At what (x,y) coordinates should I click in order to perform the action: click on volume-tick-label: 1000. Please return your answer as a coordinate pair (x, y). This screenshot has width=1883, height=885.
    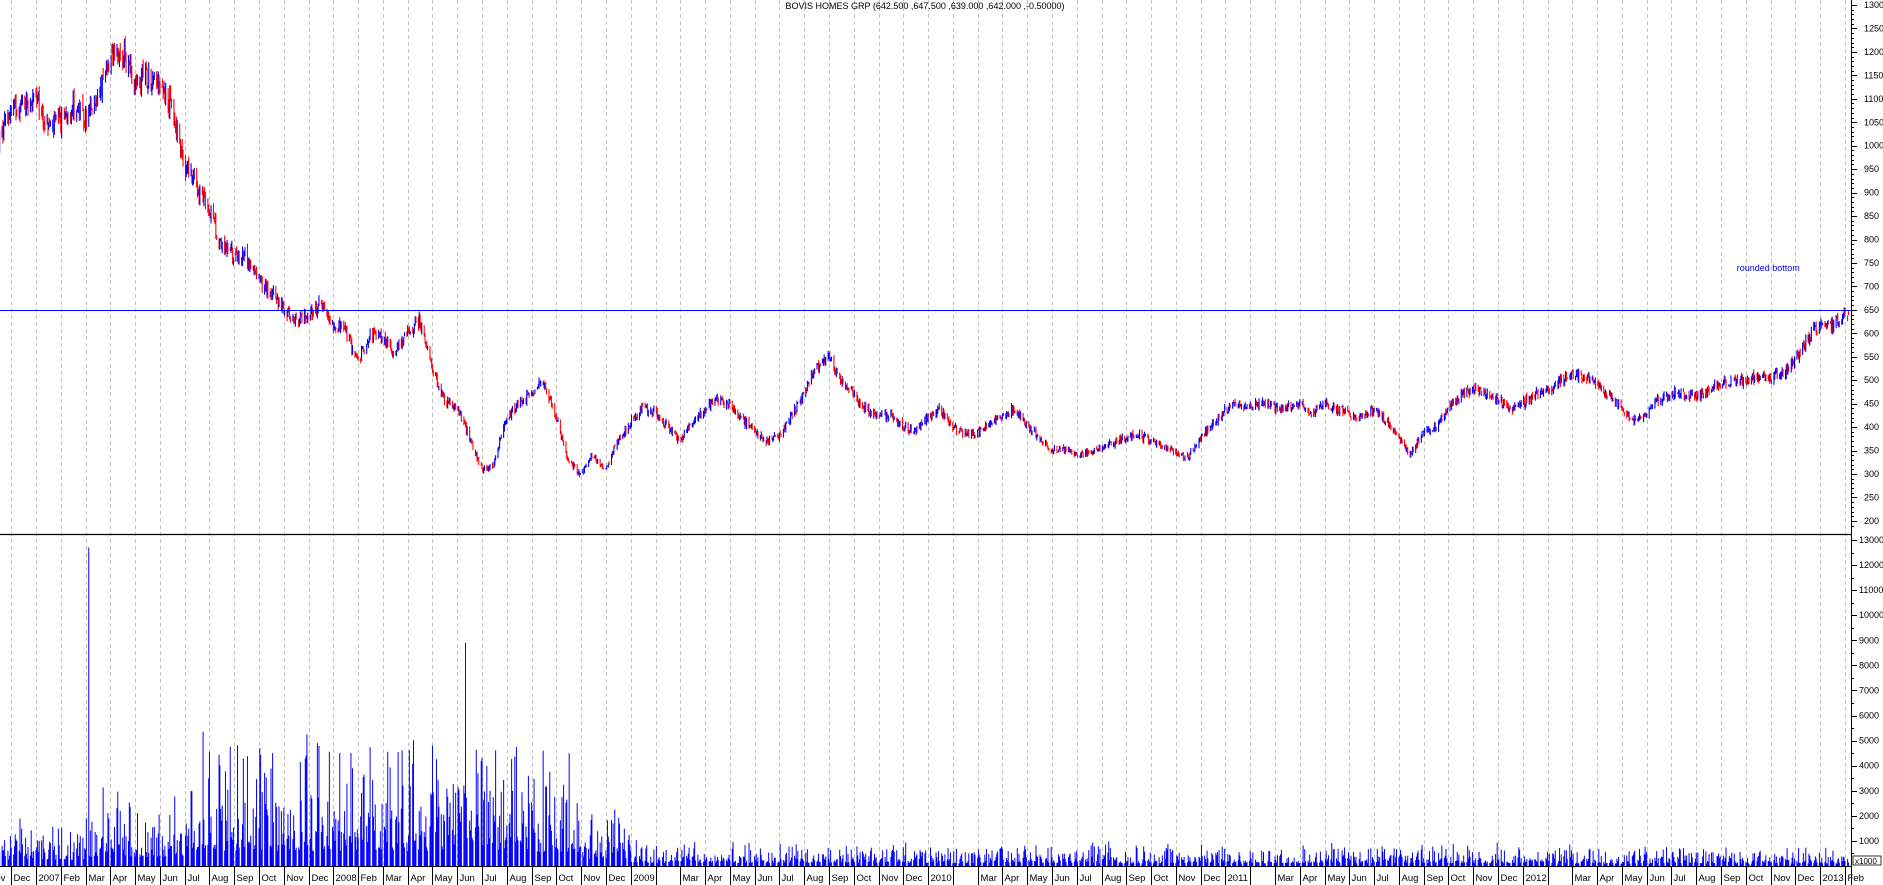
    Looking at the image, I should click on (1869, 841).